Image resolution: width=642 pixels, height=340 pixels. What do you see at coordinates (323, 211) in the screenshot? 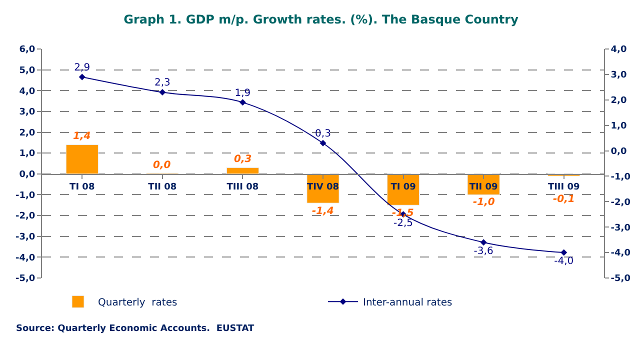
I see `data-label: -1,4` at bounding box center [323, 211].